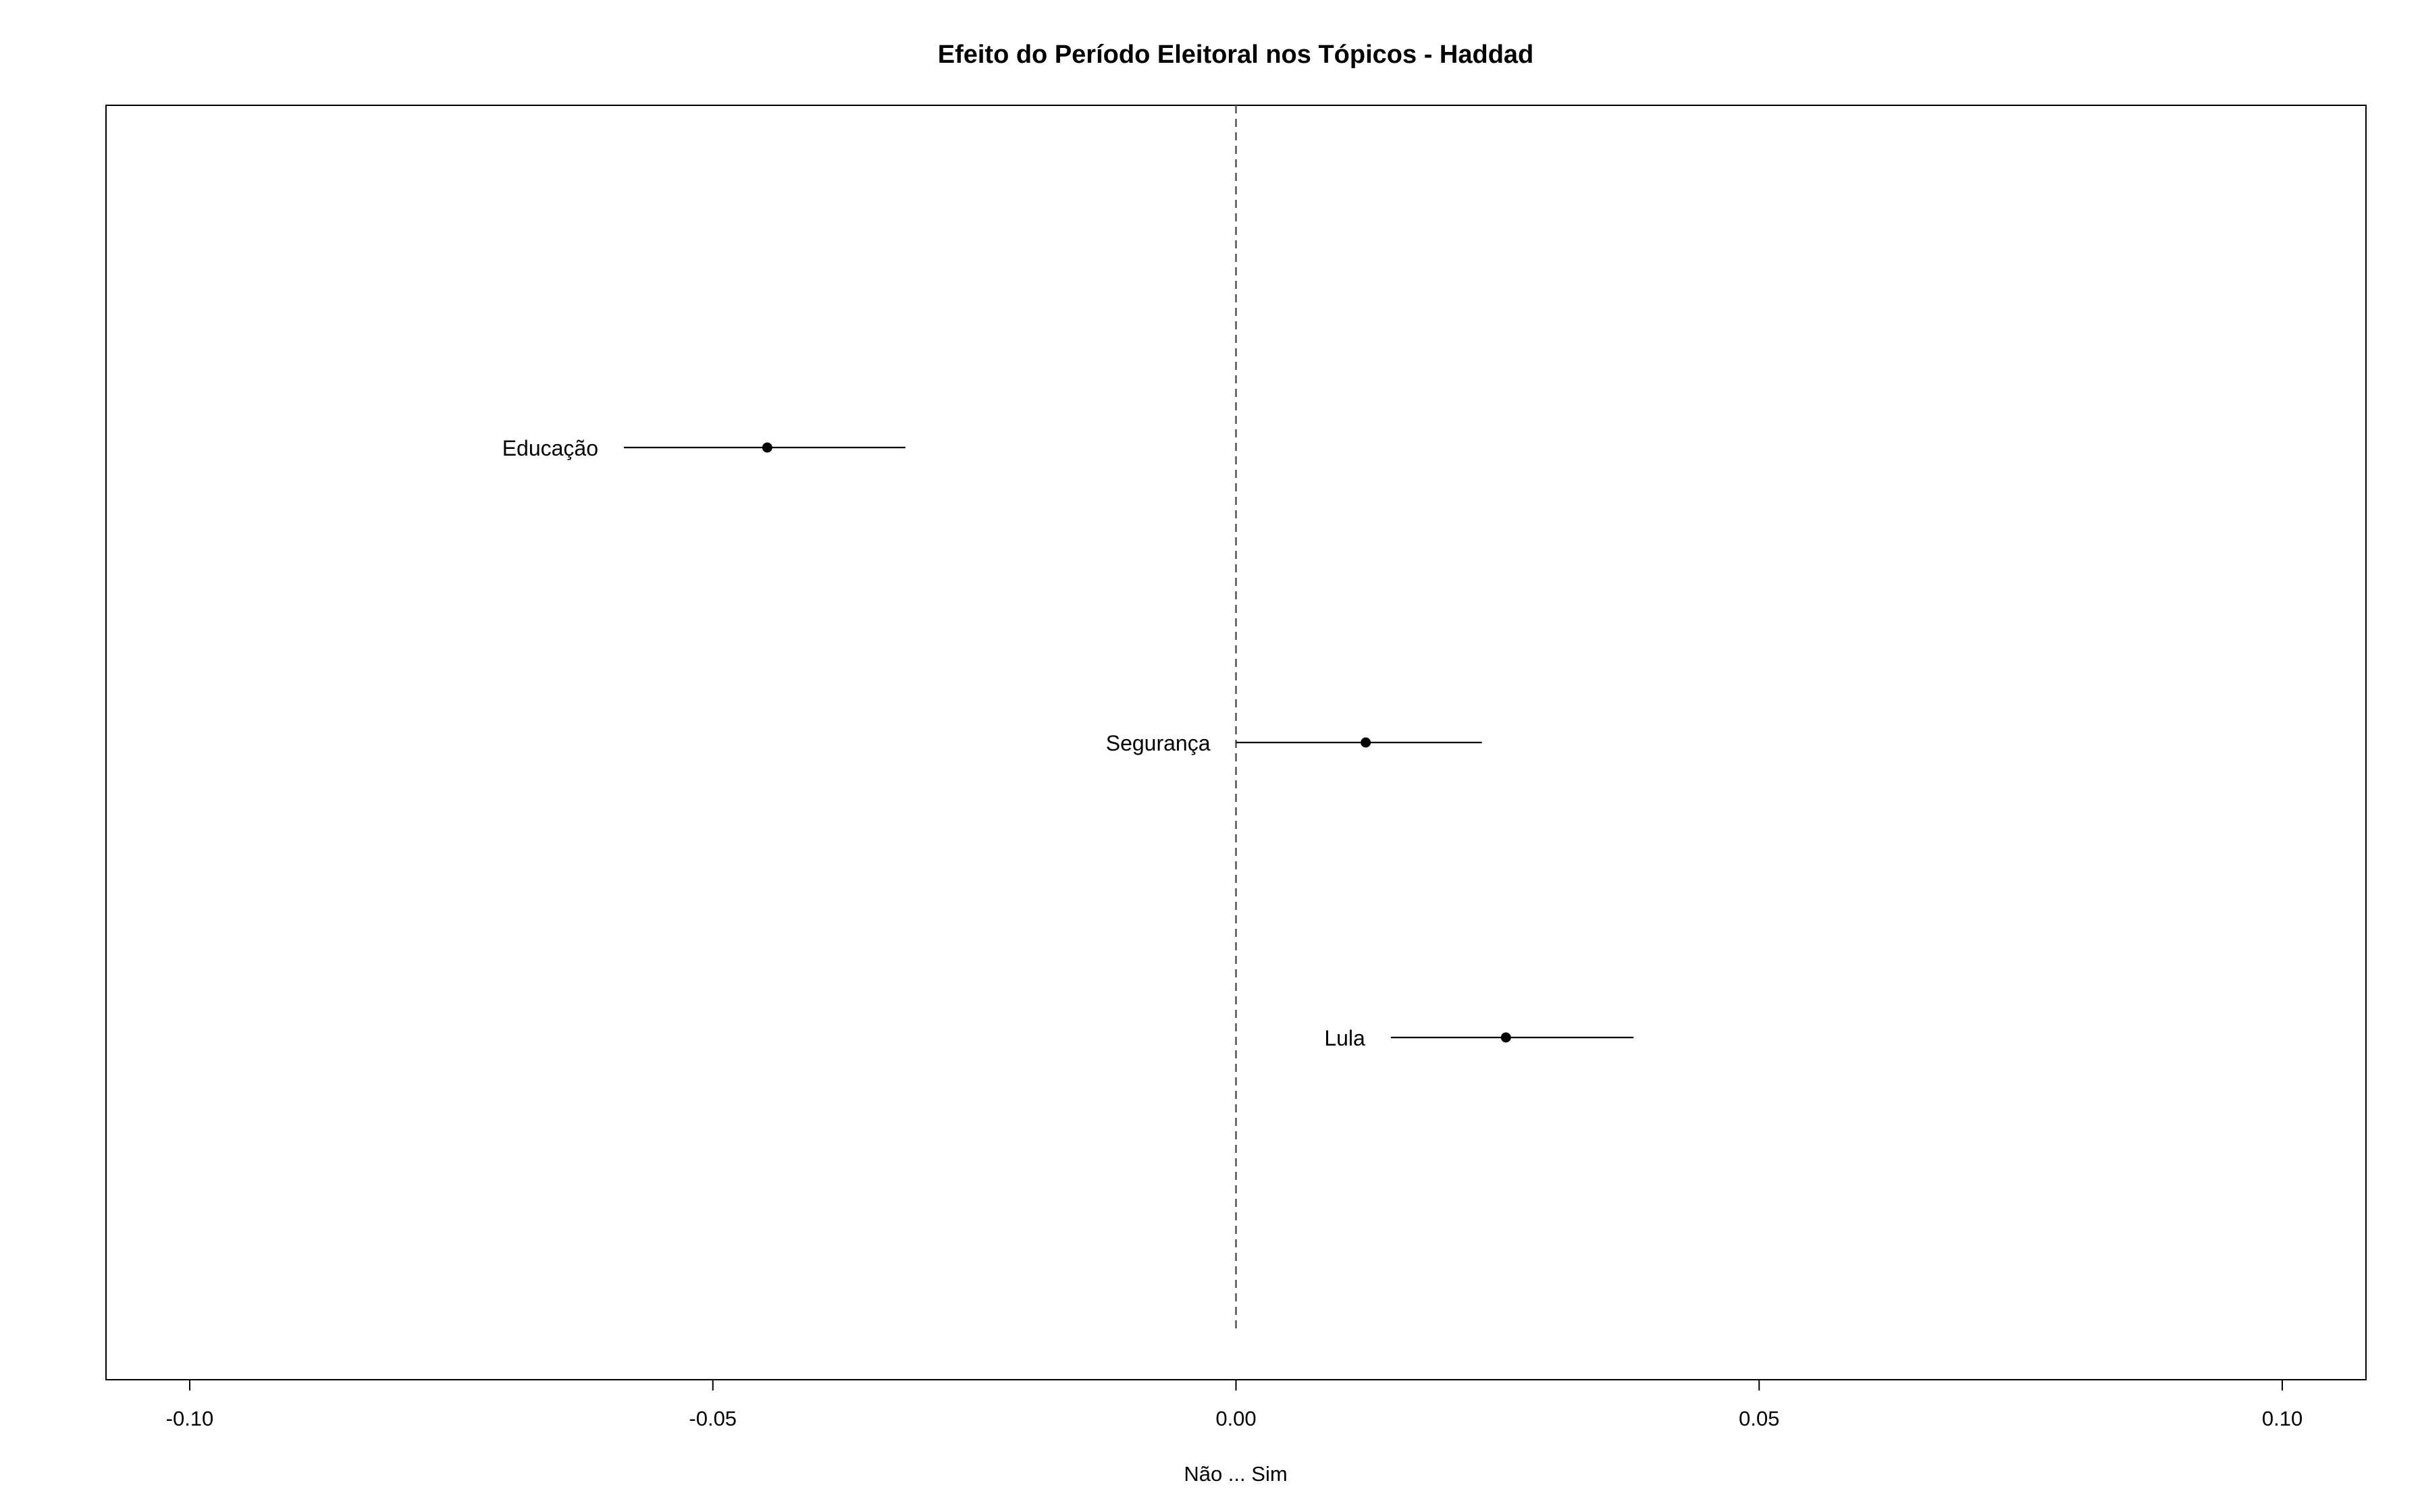 This screenshot has height=1512, width=2420. I want to click on x-tick-label: 0.10, so click(2282, 1418).